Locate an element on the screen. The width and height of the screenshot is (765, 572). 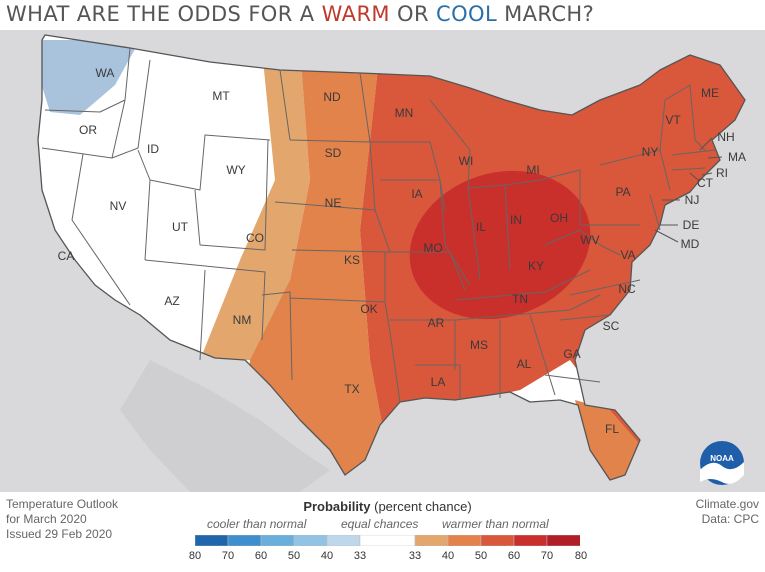
state-label-nd: ND is located at coordinates (332, 97).